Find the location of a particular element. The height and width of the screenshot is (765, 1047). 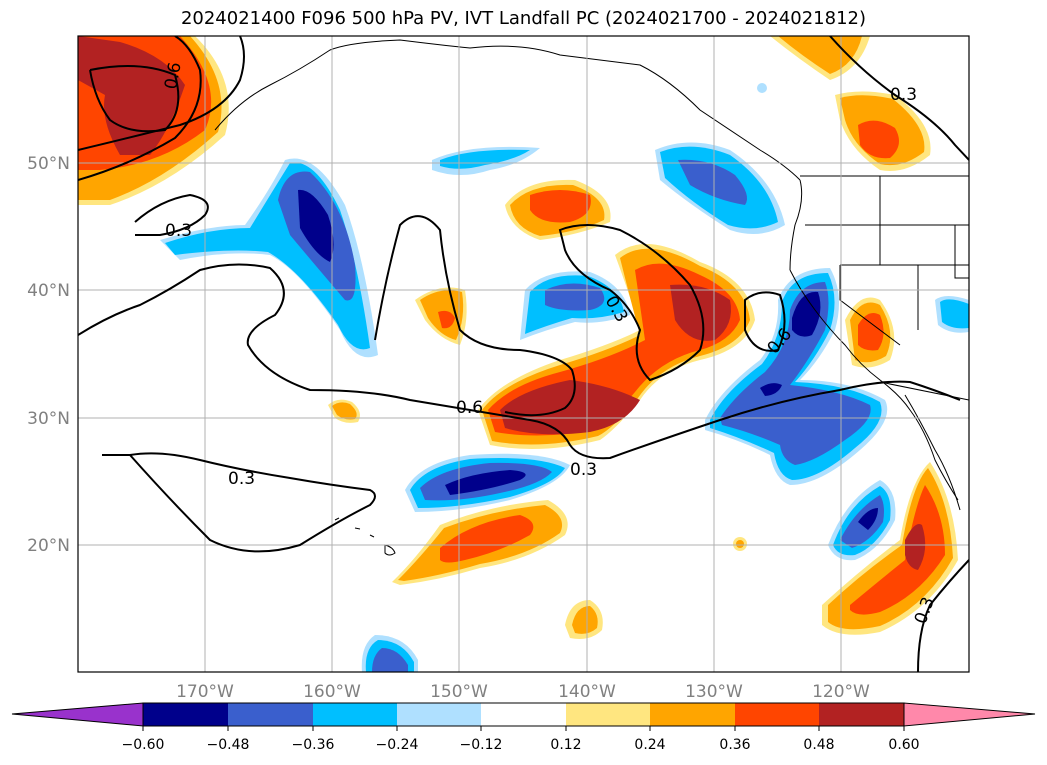

lon-label-120w: 120°W is located at coordinates (841, 692).